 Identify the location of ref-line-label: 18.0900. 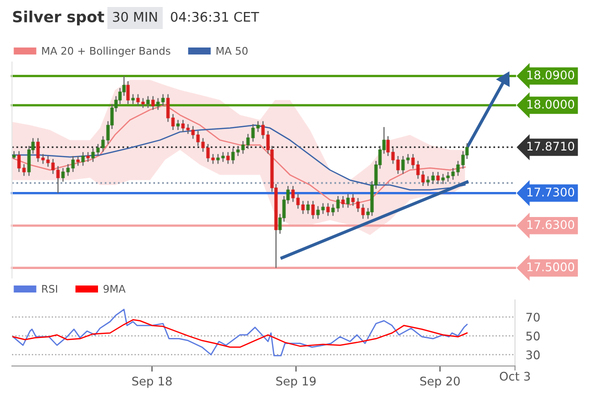
(550, 75).